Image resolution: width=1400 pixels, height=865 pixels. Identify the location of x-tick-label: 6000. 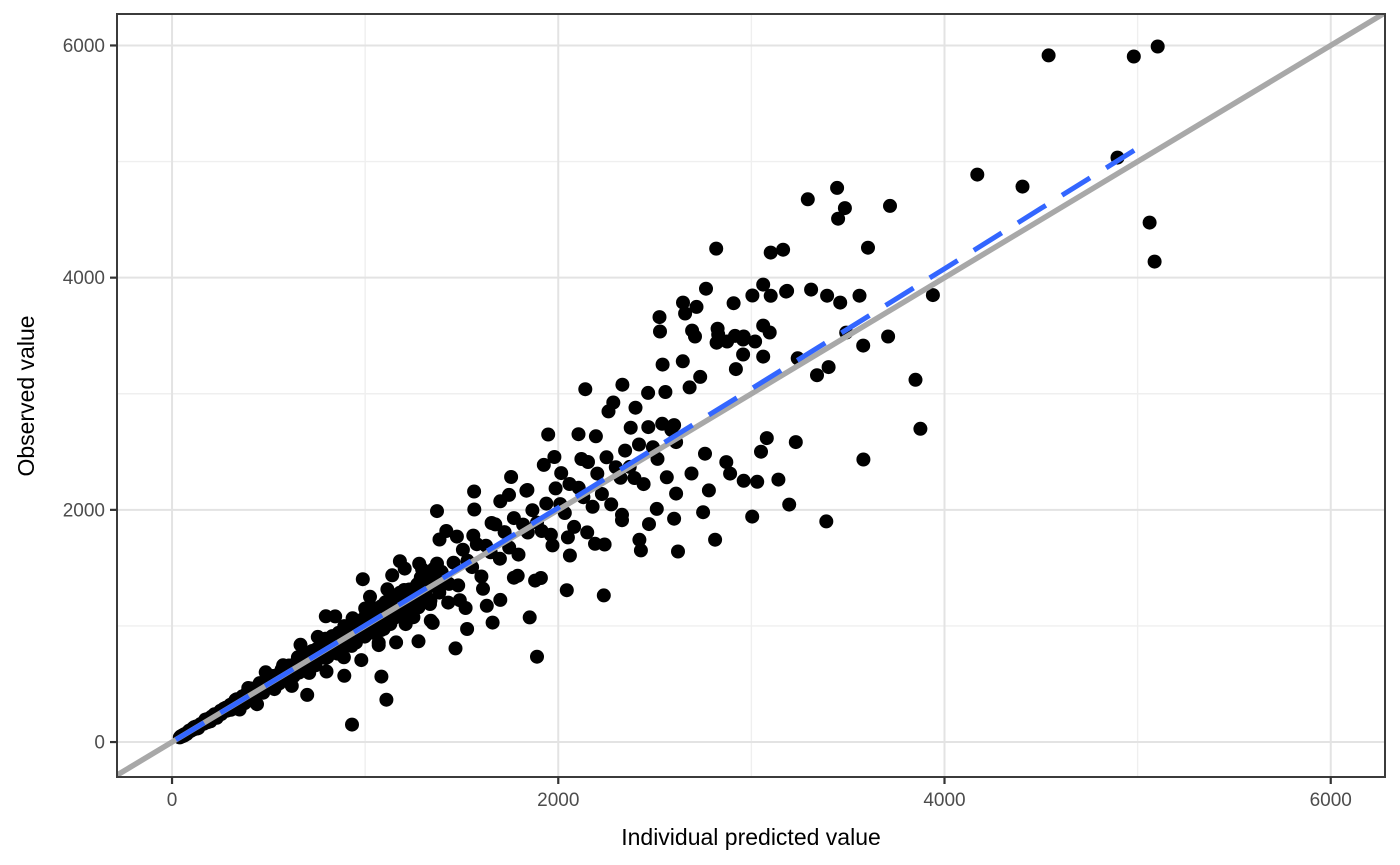
(1331, 800).